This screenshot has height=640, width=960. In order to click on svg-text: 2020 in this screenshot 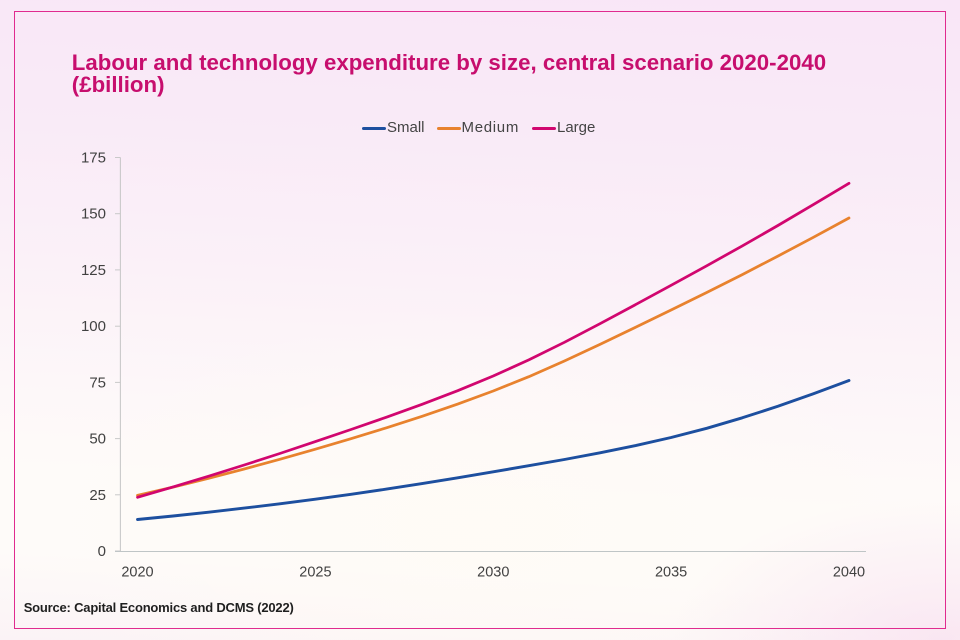, I will do `click(137, 573)`.